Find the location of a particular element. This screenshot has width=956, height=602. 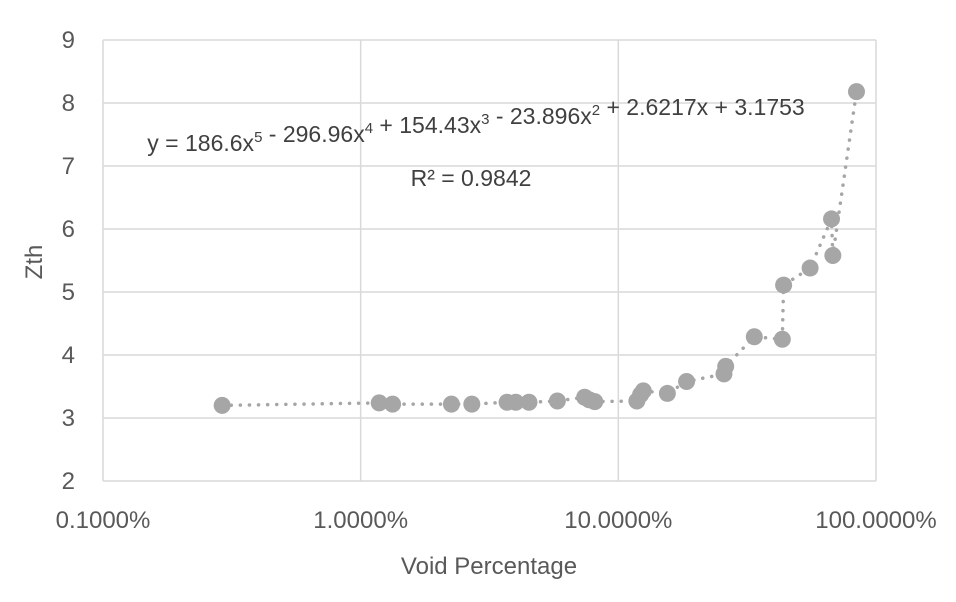

x-tick-labels: 0.1000% 1.0000% 10.0000% 100.0000% is located at coordinates (496, 520).